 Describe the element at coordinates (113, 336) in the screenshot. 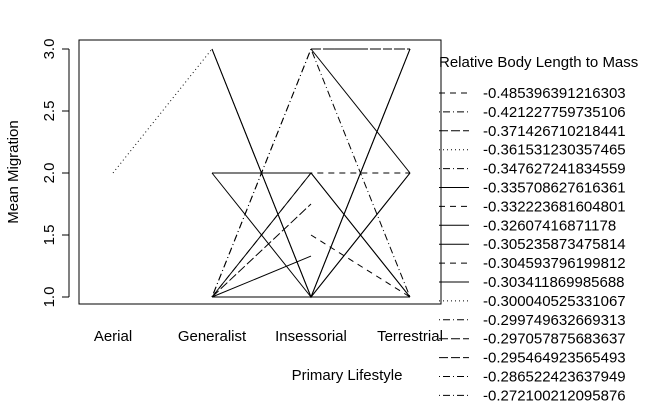

I see `x-tick-label: Aerial` at that location.